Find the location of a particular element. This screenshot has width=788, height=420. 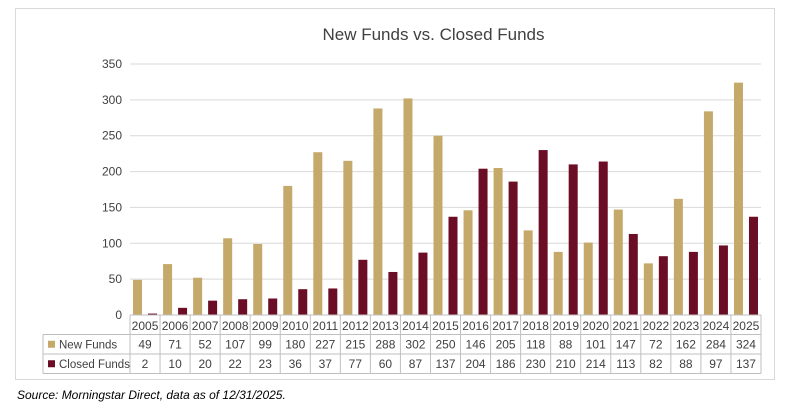

data-label: 20 is located at coordinates (205, 364).